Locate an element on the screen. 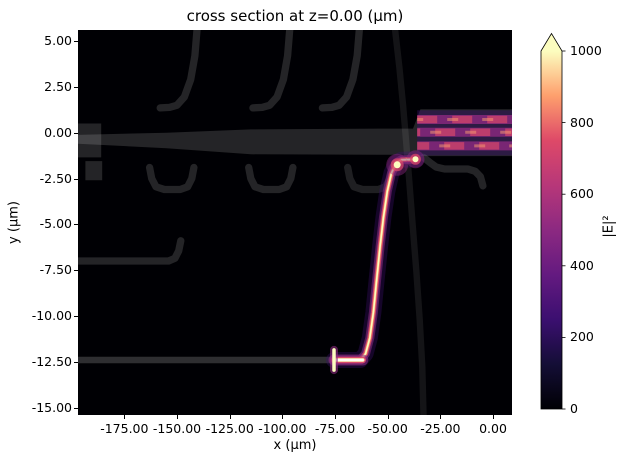  y-tick-label: 0.00 is located at coordinates (58, 132).